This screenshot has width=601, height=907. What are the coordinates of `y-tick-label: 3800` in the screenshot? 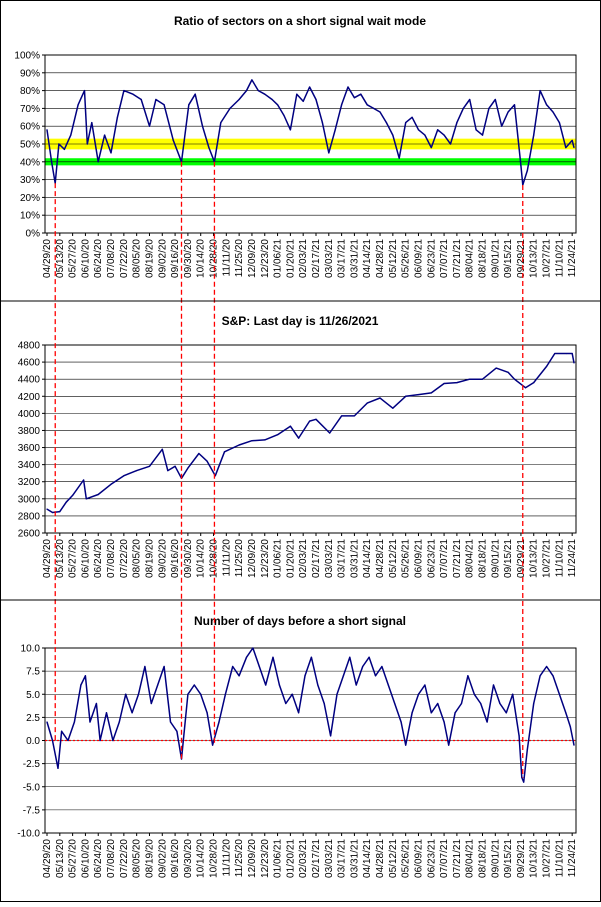 It's located at (29, 431).